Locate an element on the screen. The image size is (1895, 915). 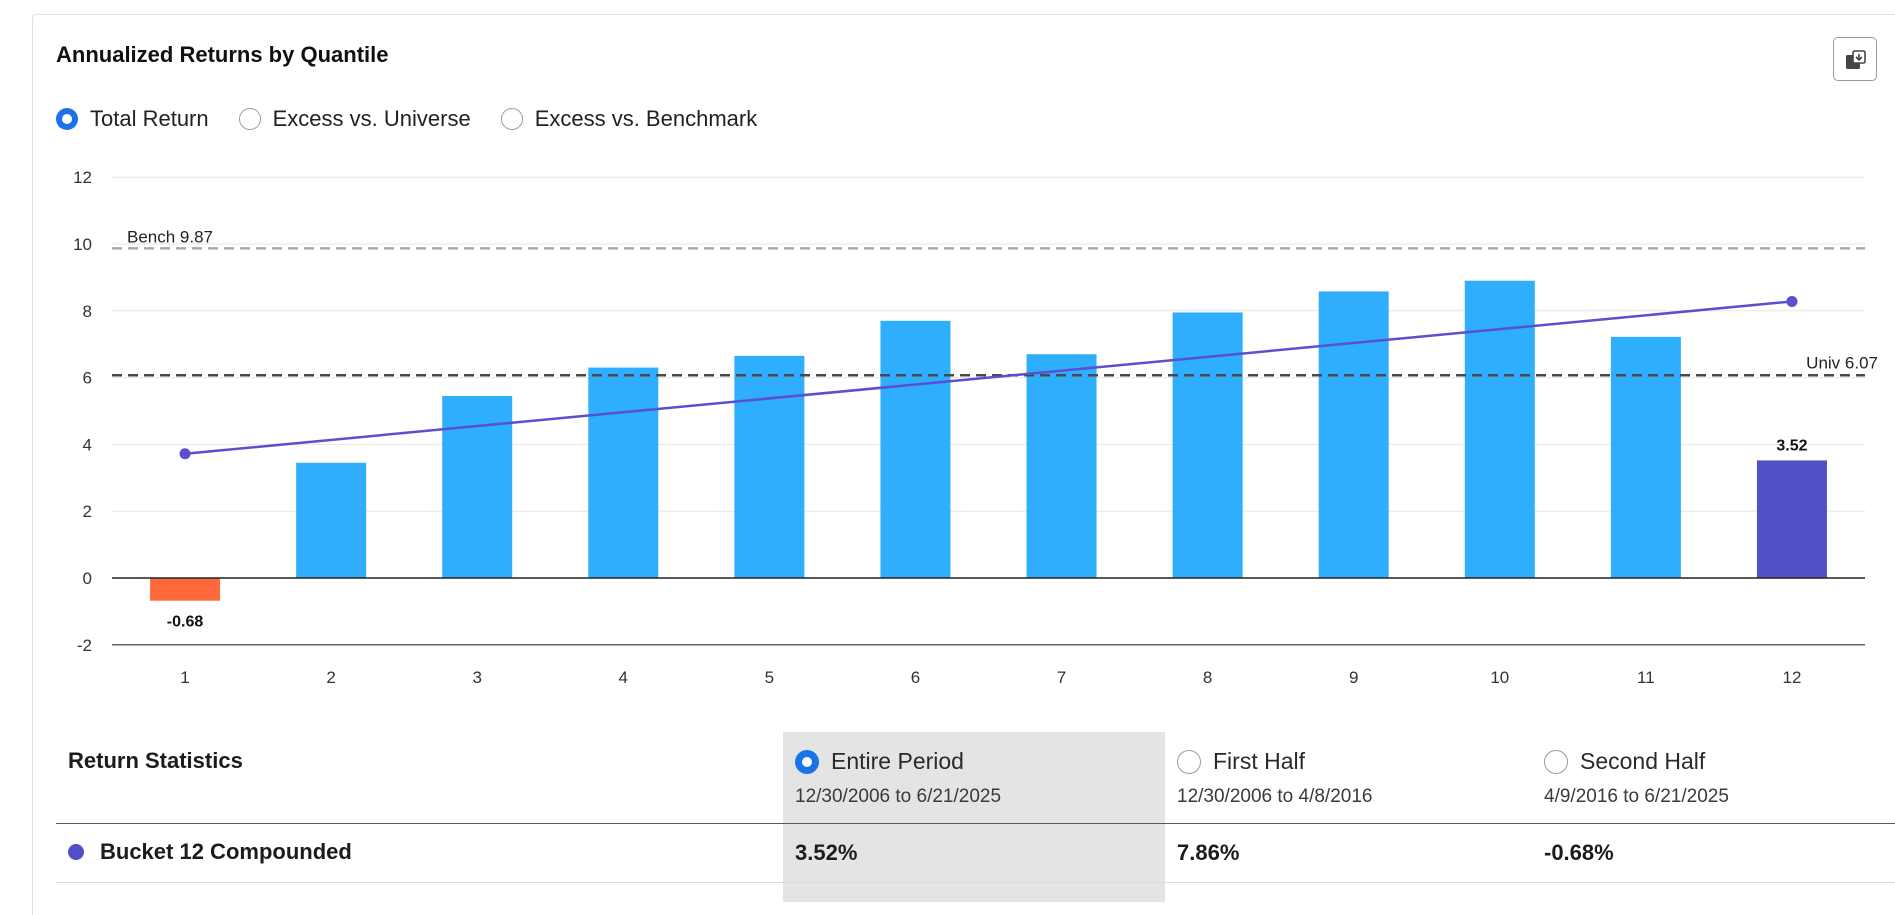
period-value: 3.52% is located at coordinates (826, 852).